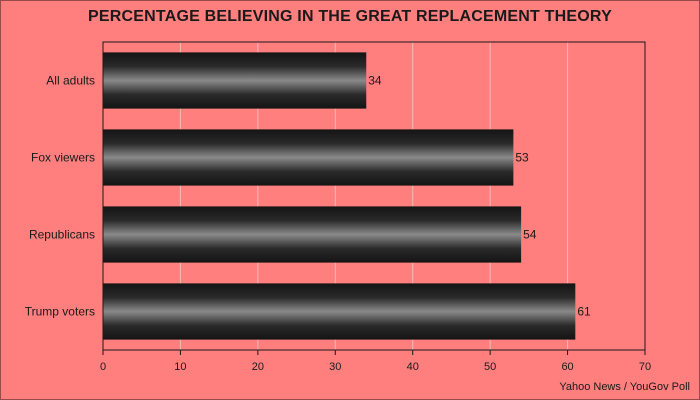  I want to click on x-tick-label: 0, so click(103, 367).